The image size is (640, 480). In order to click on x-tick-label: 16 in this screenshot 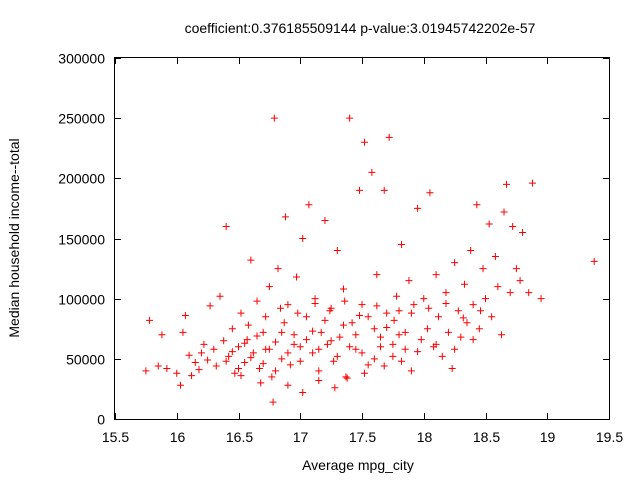, I will do `click(178, 437)`.